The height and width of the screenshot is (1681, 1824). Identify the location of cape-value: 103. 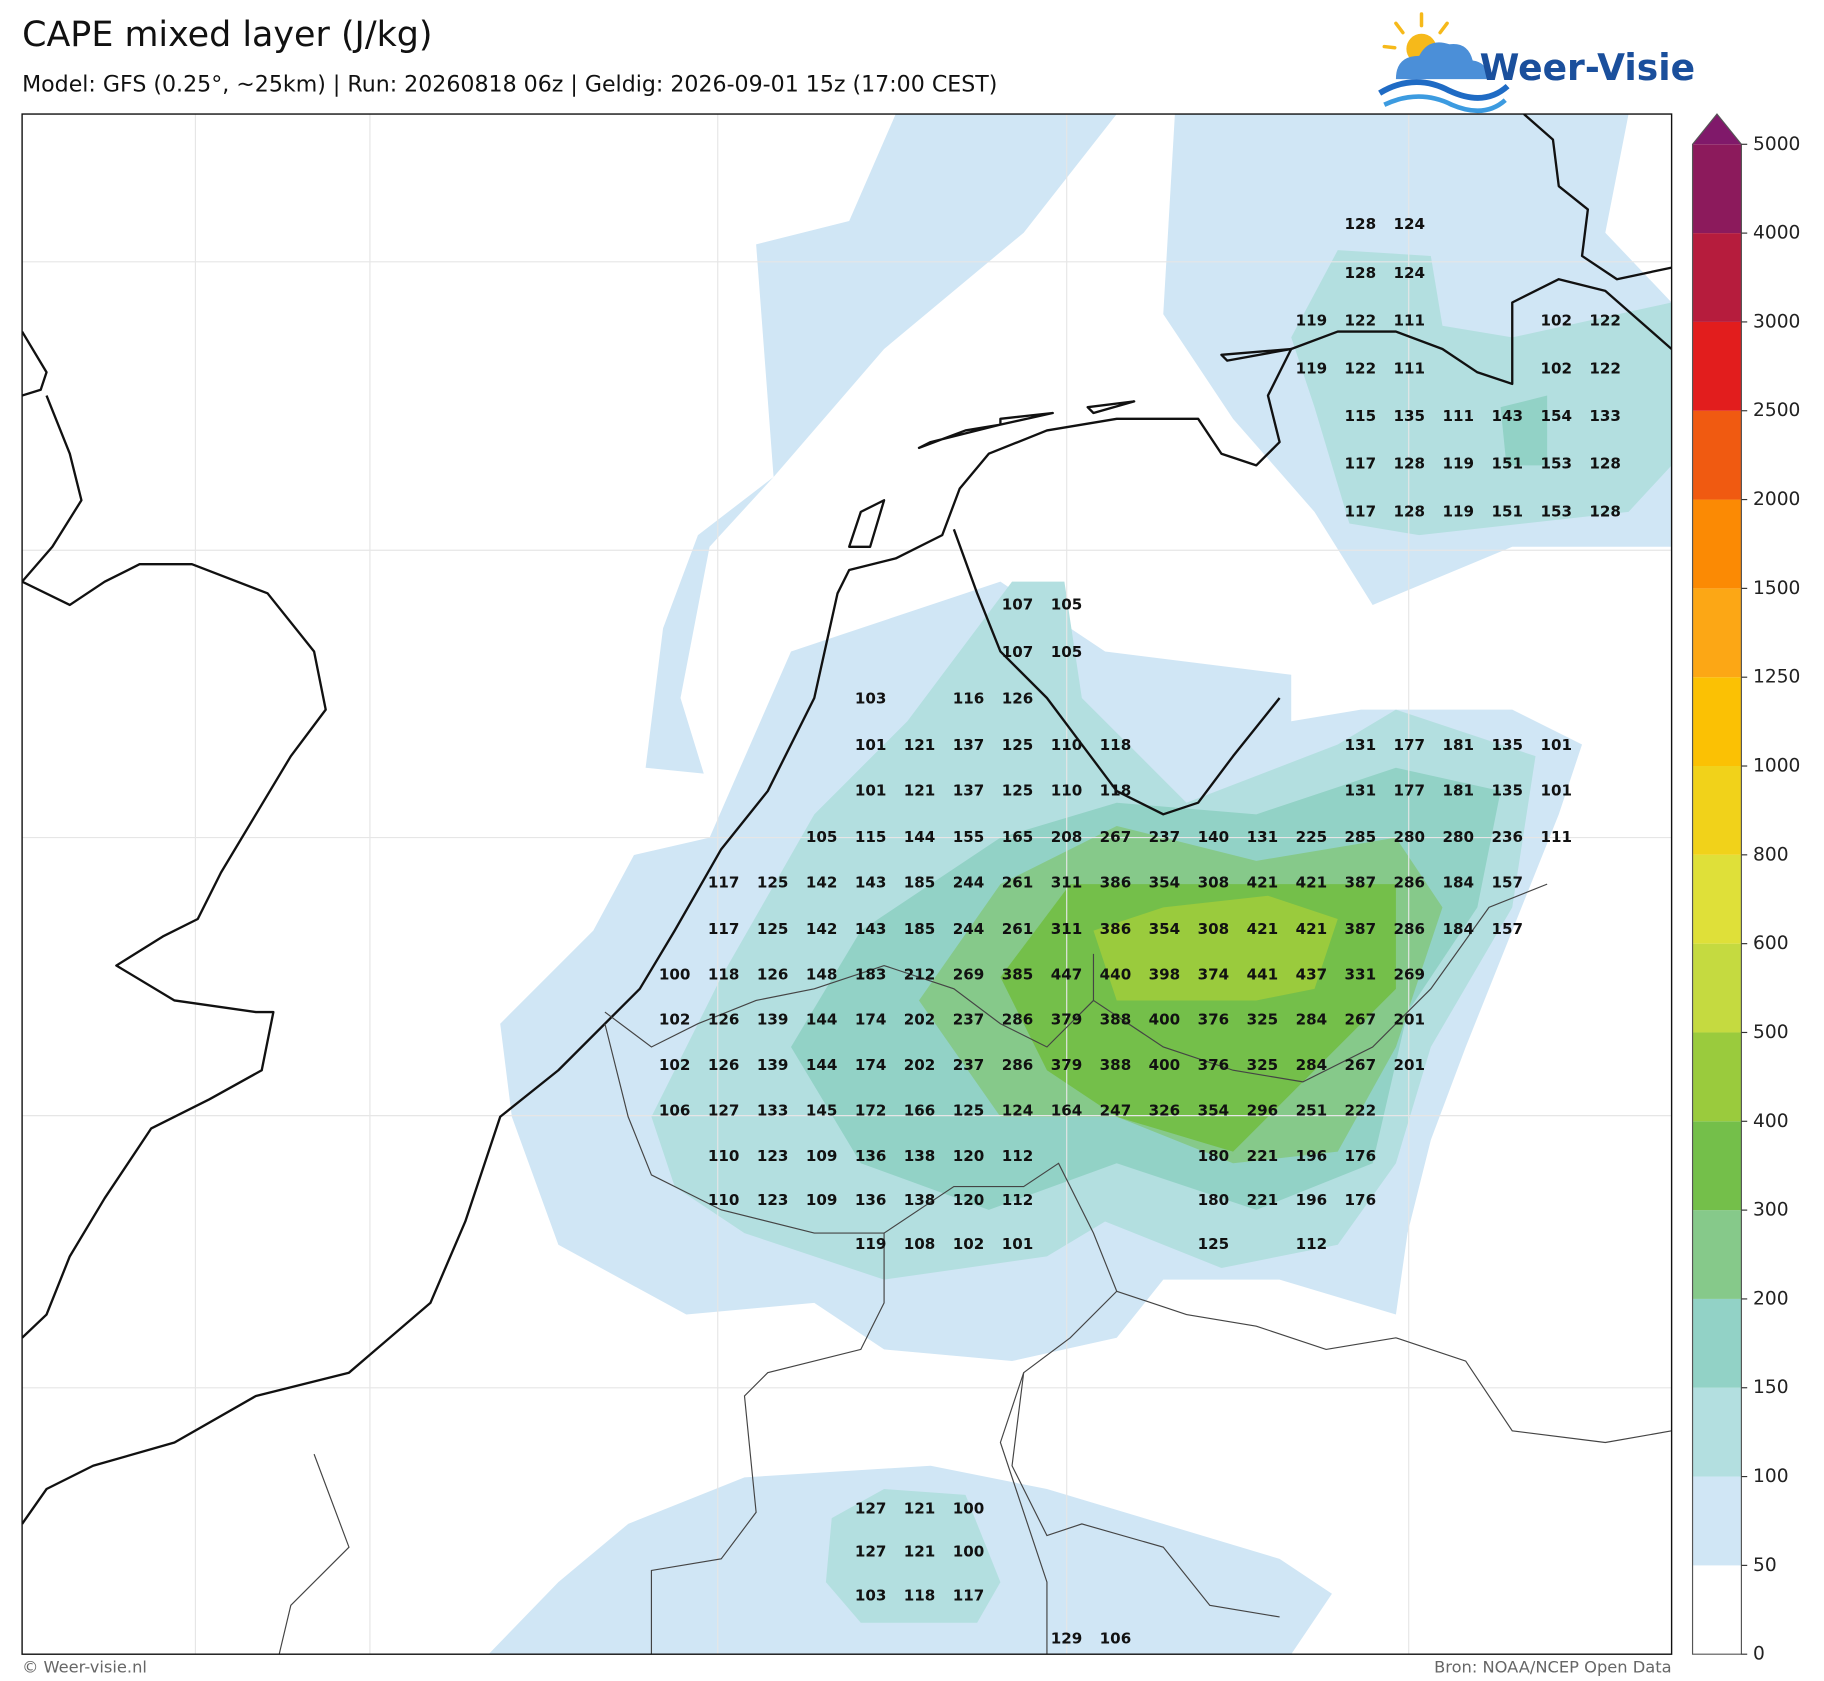
(871, 699).